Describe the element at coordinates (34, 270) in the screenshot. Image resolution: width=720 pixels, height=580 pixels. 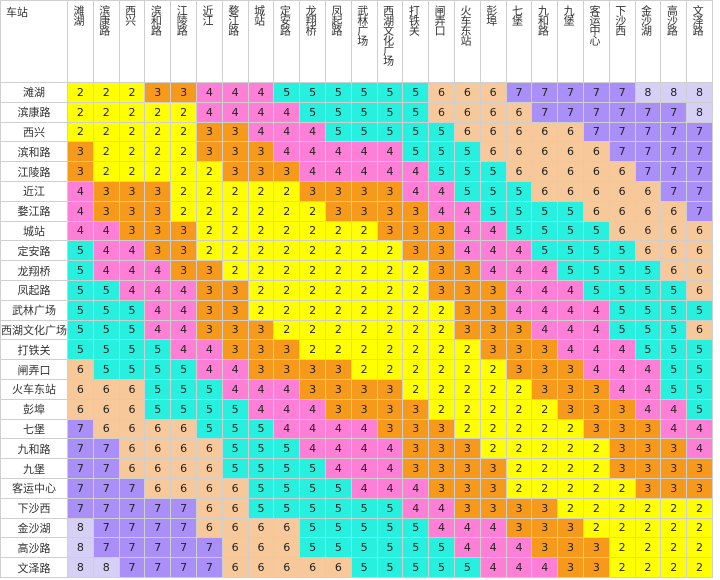
I see `row-header: 龙翔桥` at that location.